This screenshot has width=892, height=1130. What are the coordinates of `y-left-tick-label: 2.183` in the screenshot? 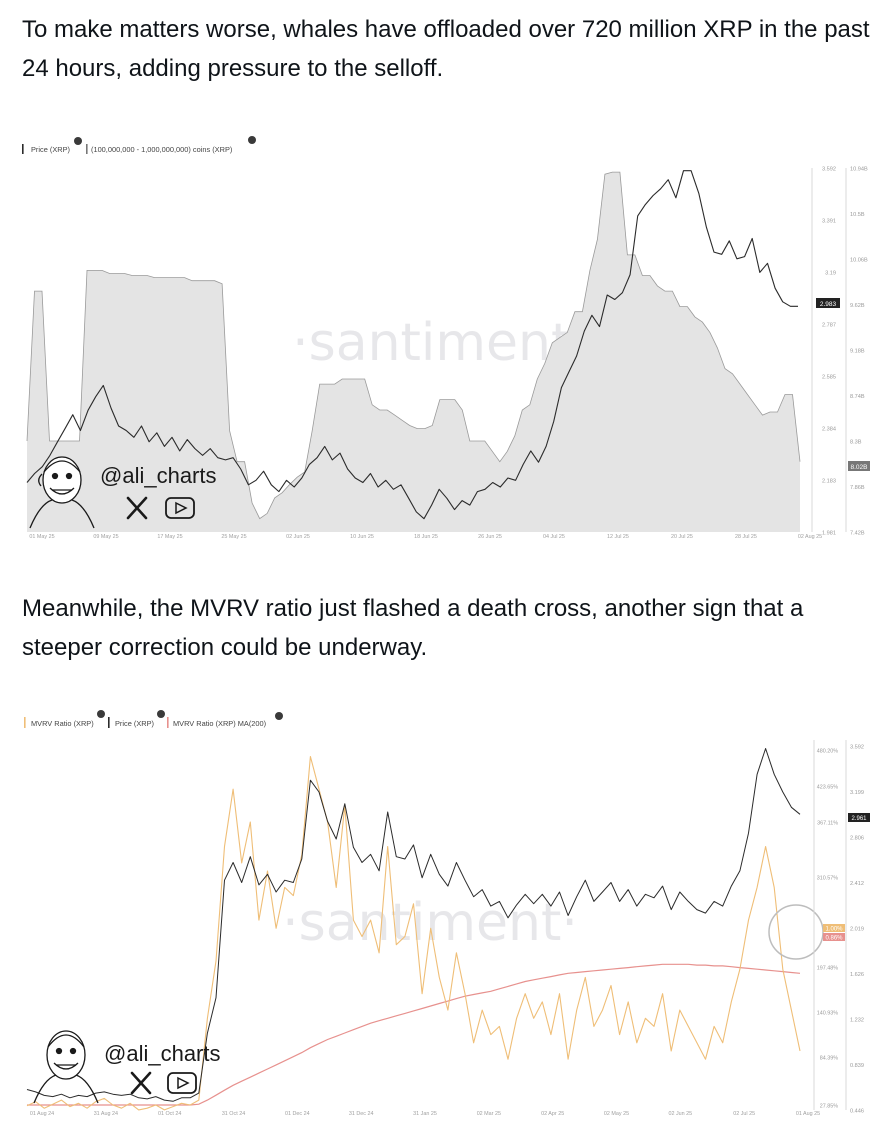 It's located at (829, 482).